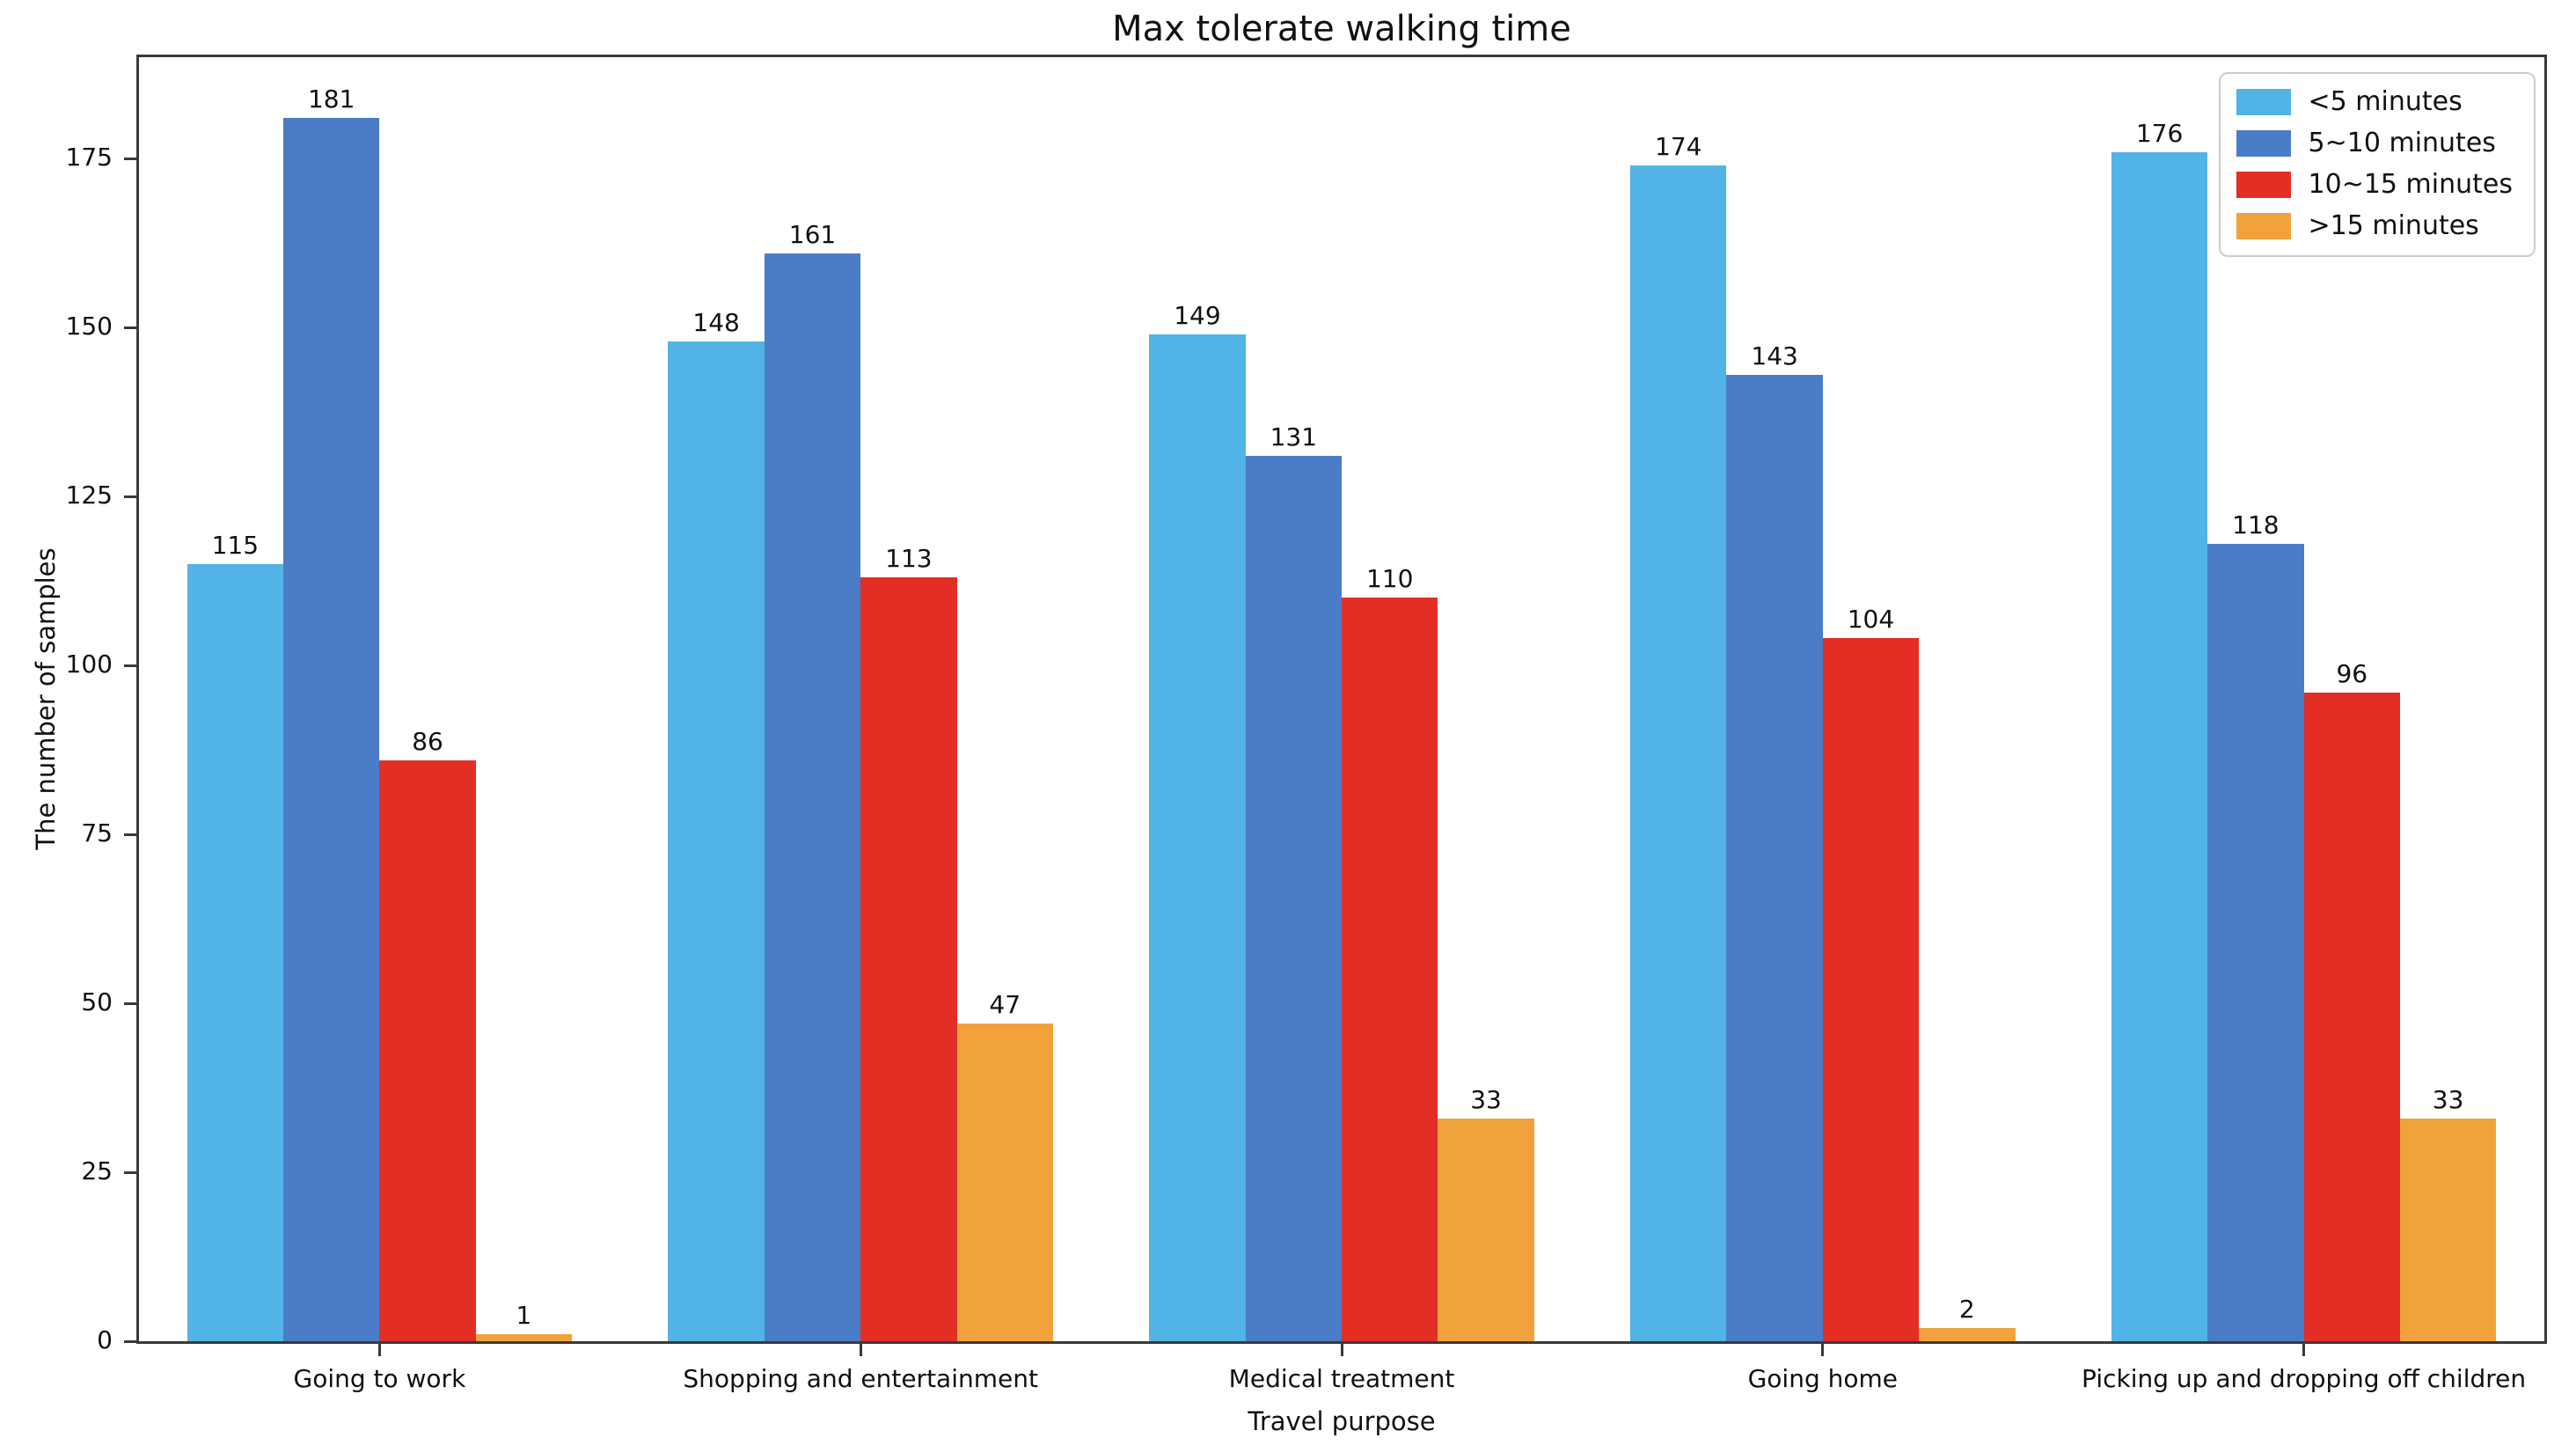 This screenshot has height=1453, width=2576. What do you see at coordinates (97, 833) in the screenshot?
I see `y-tick-label: 75` at bounding box center [97, 833].